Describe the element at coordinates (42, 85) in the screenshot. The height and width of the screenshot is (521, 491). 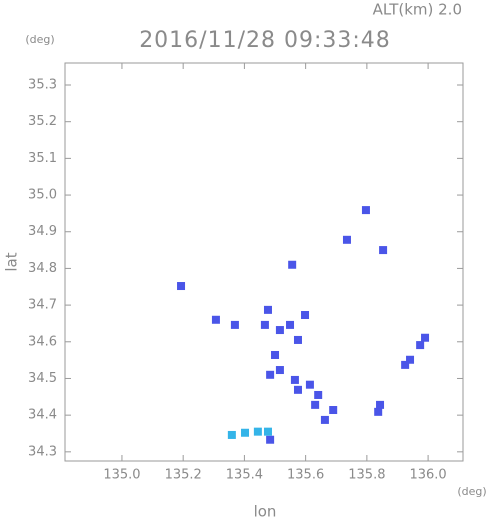
I see `y-tick-label: 35.3` at that location.